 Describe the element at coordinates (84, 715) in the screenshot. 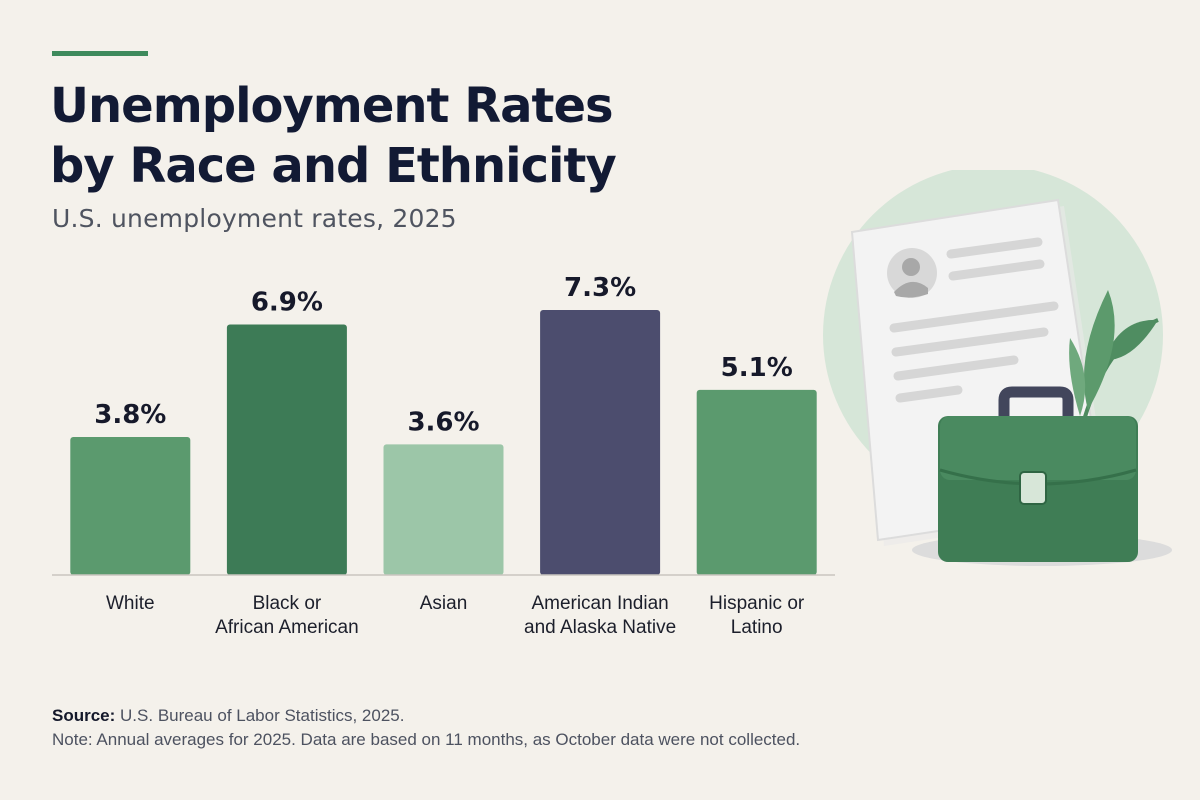

I see `source-label: Source:` at that location.